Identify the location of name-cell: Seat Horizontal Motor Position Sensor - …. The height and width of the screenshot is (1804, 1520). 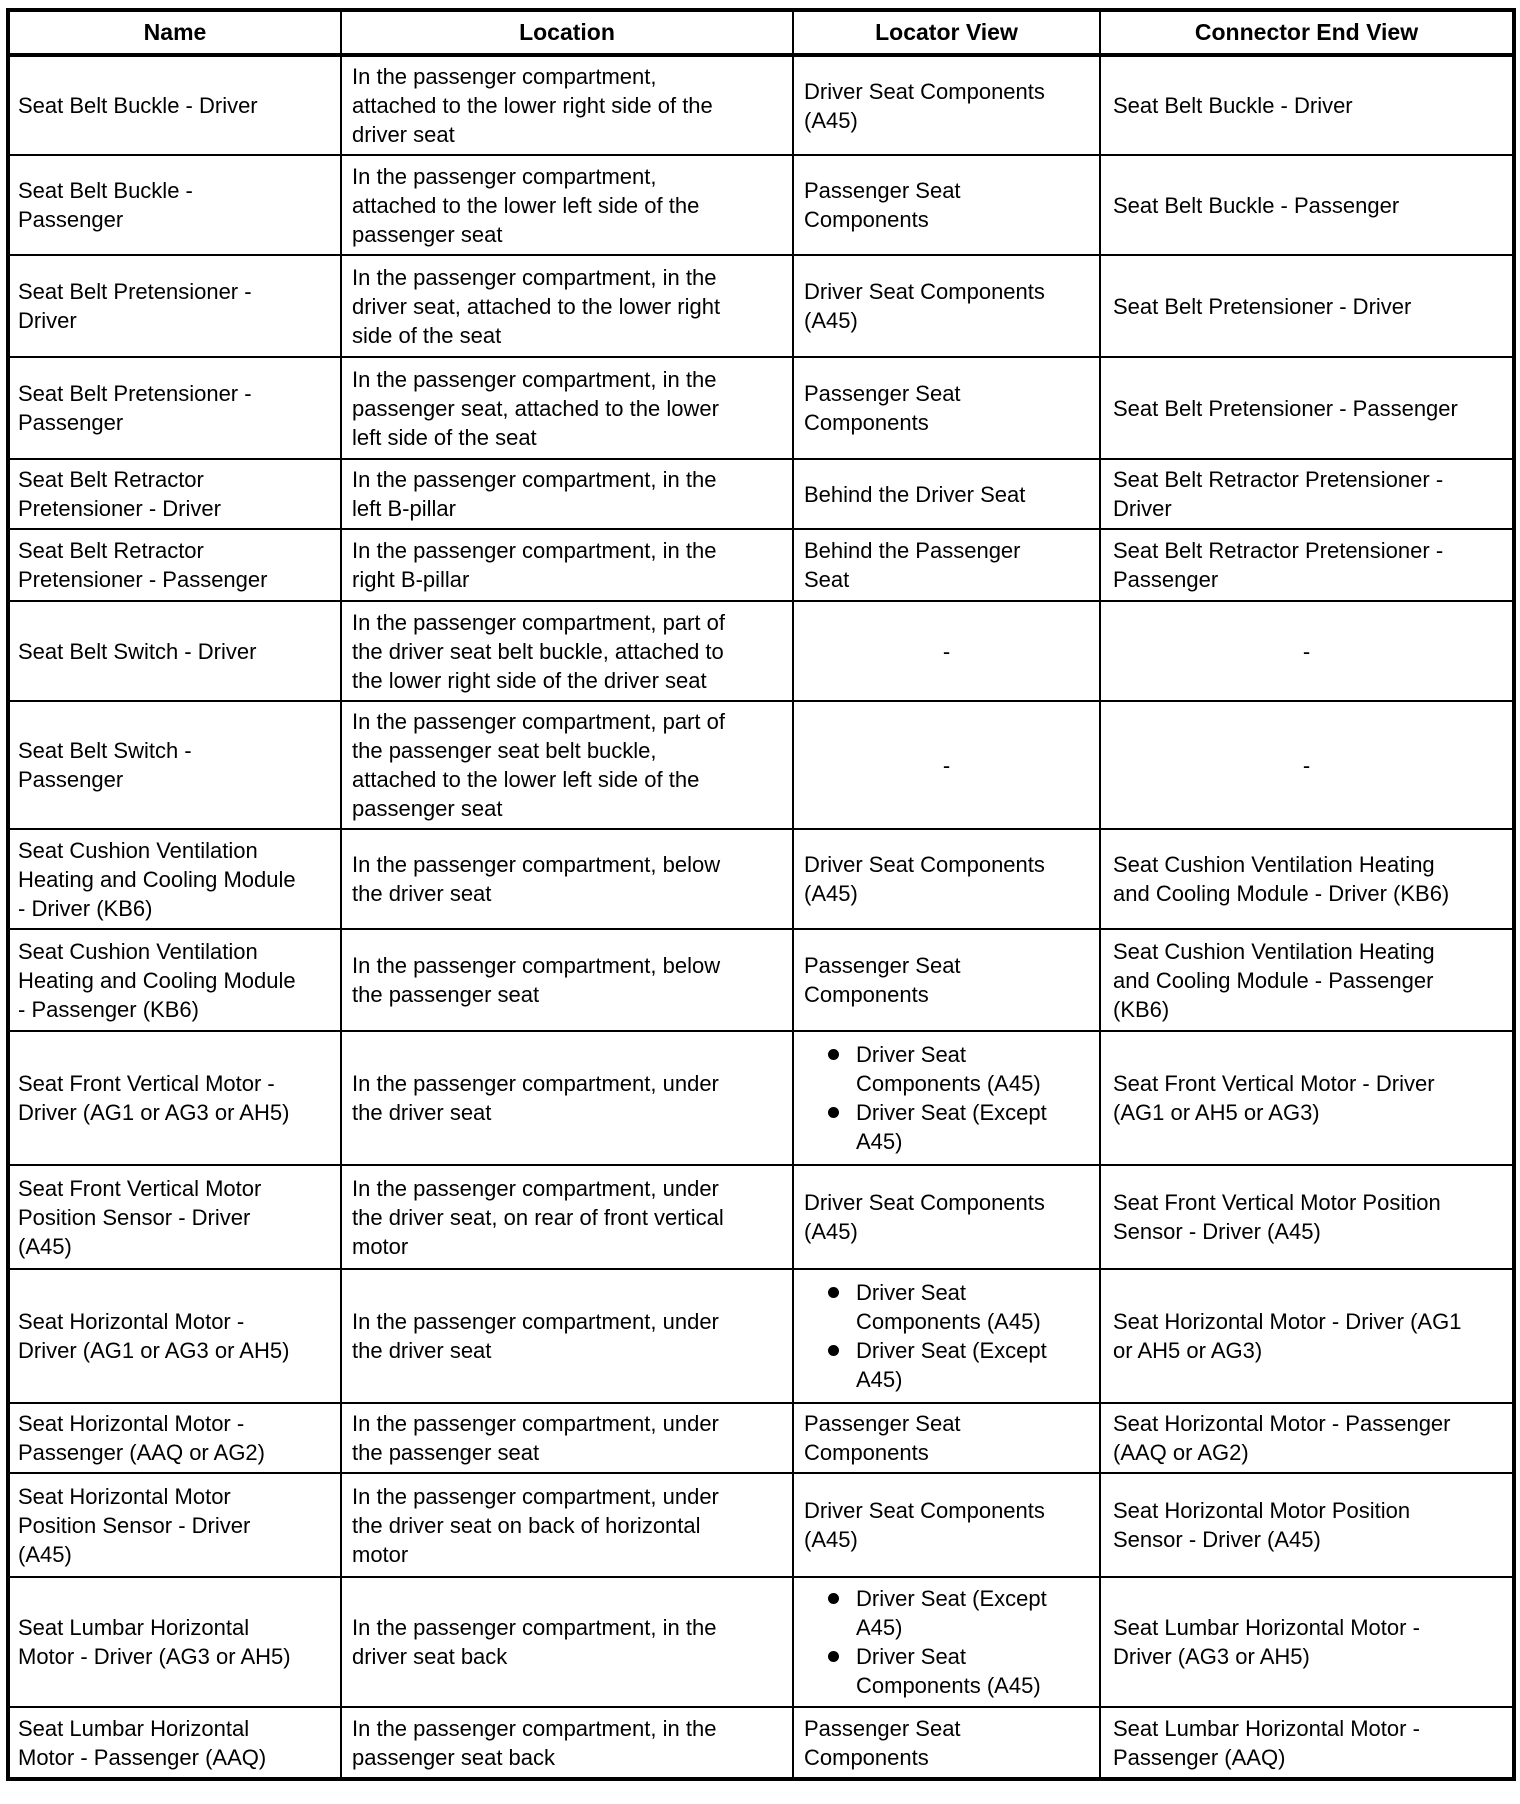
(174, 1525).